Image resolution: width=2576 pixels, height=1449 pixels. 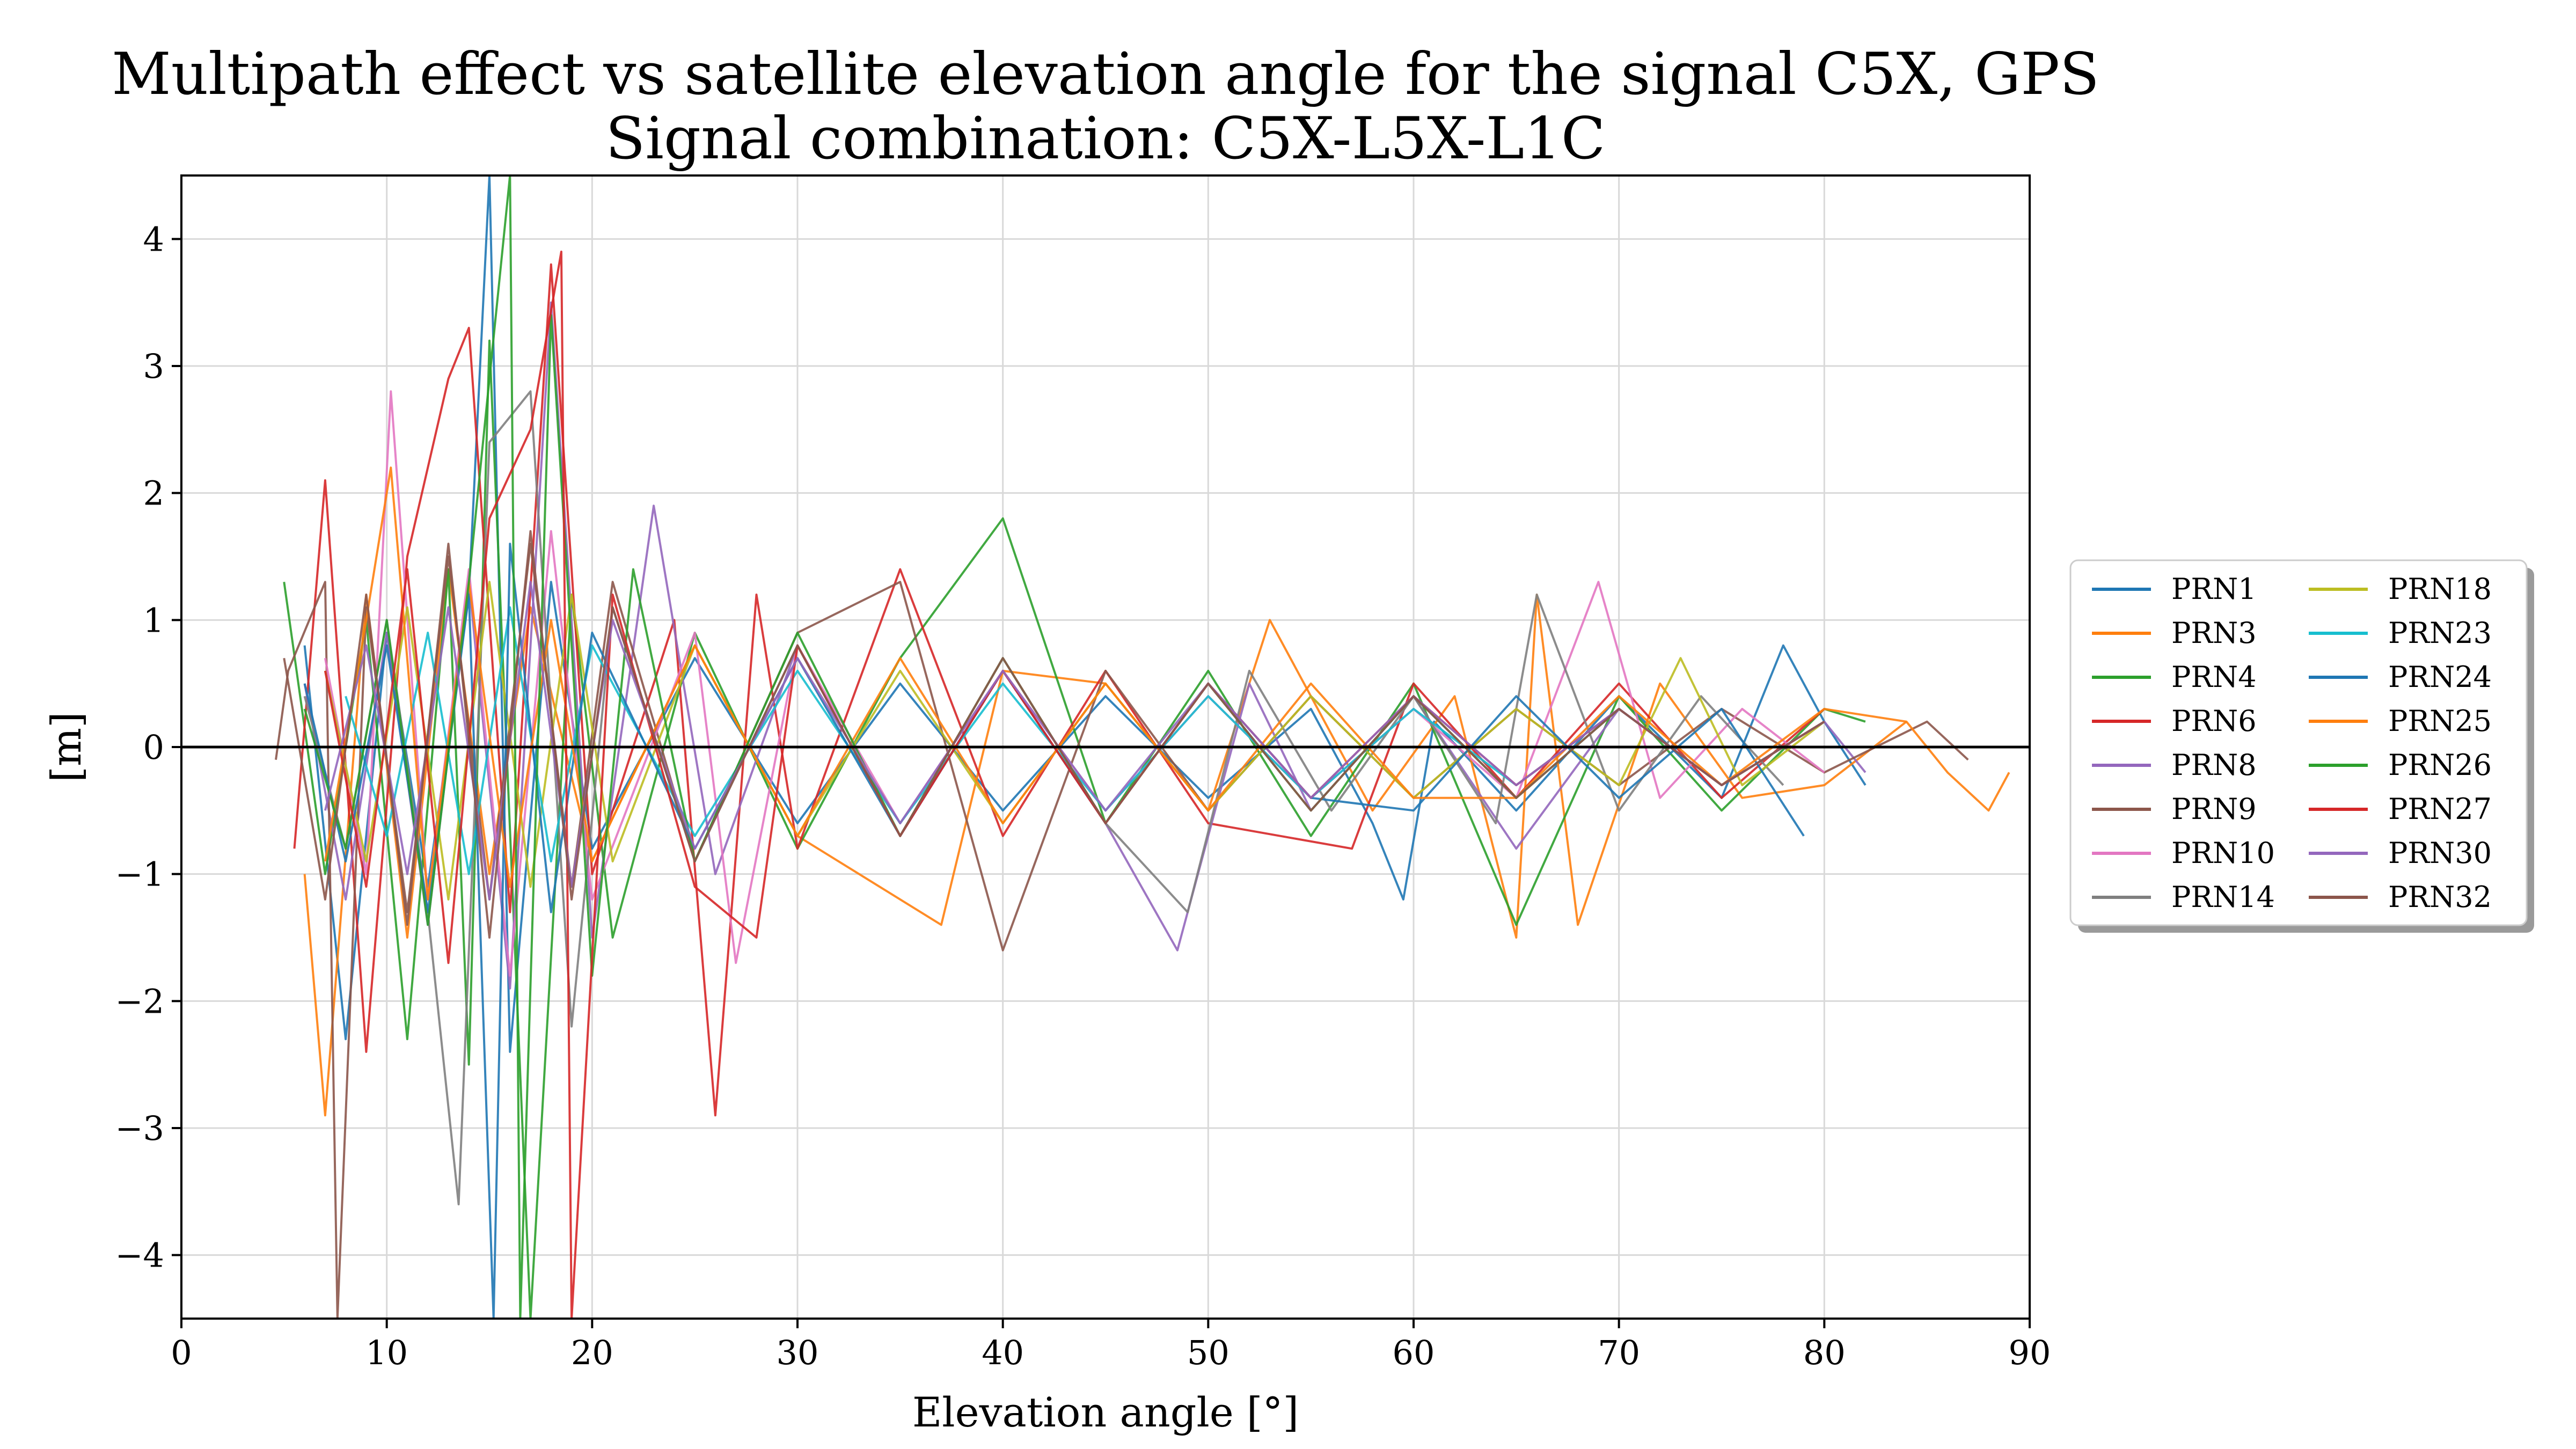 What do you see at coordinates (2440, 897) in the screenshot?
I see `legend-label: PRN32` at bounding box center [2440, 897].